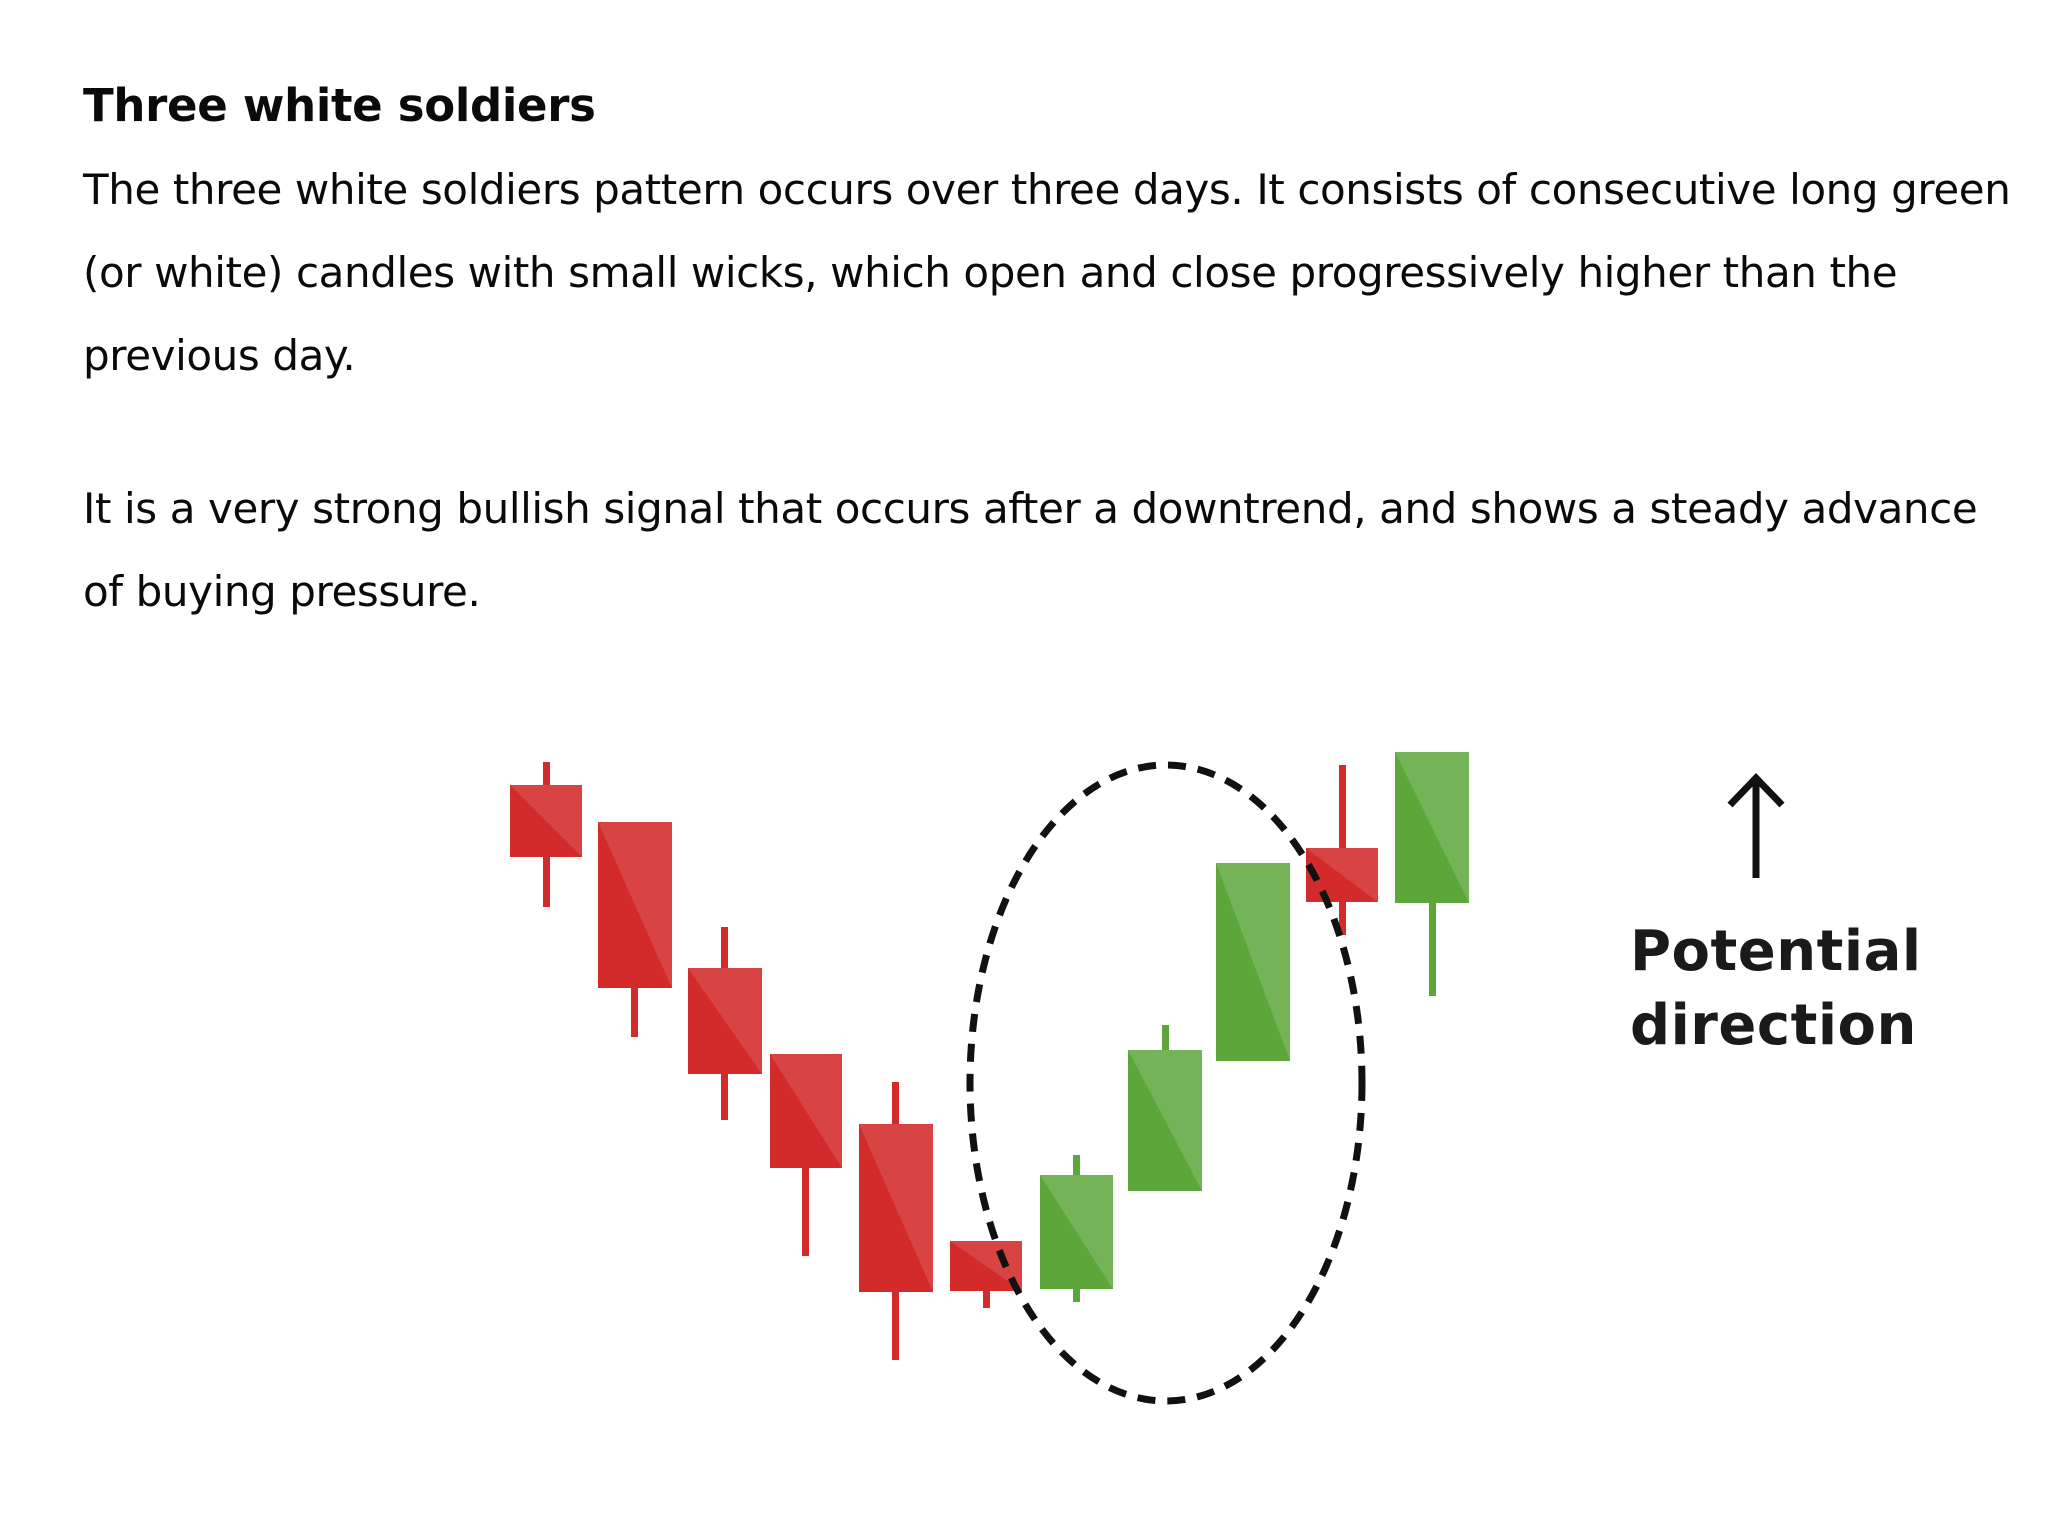 The image size is (2072, 1526). I want to click on label-line-2: direction, so click(1773, 1025).